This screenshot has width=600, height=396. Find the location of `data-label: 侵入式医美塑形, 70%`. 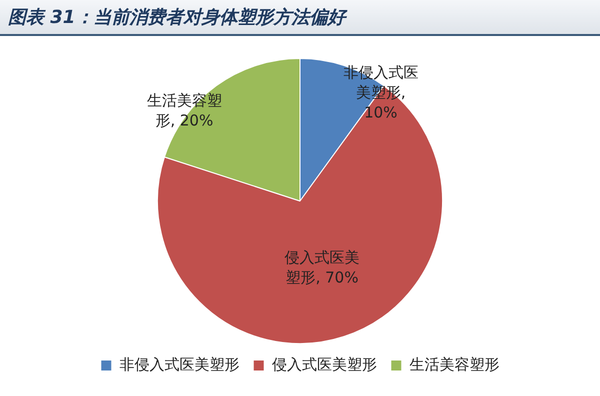

data-label: 侵入式医美塑形, 70% is located at coordinates (322, 267).